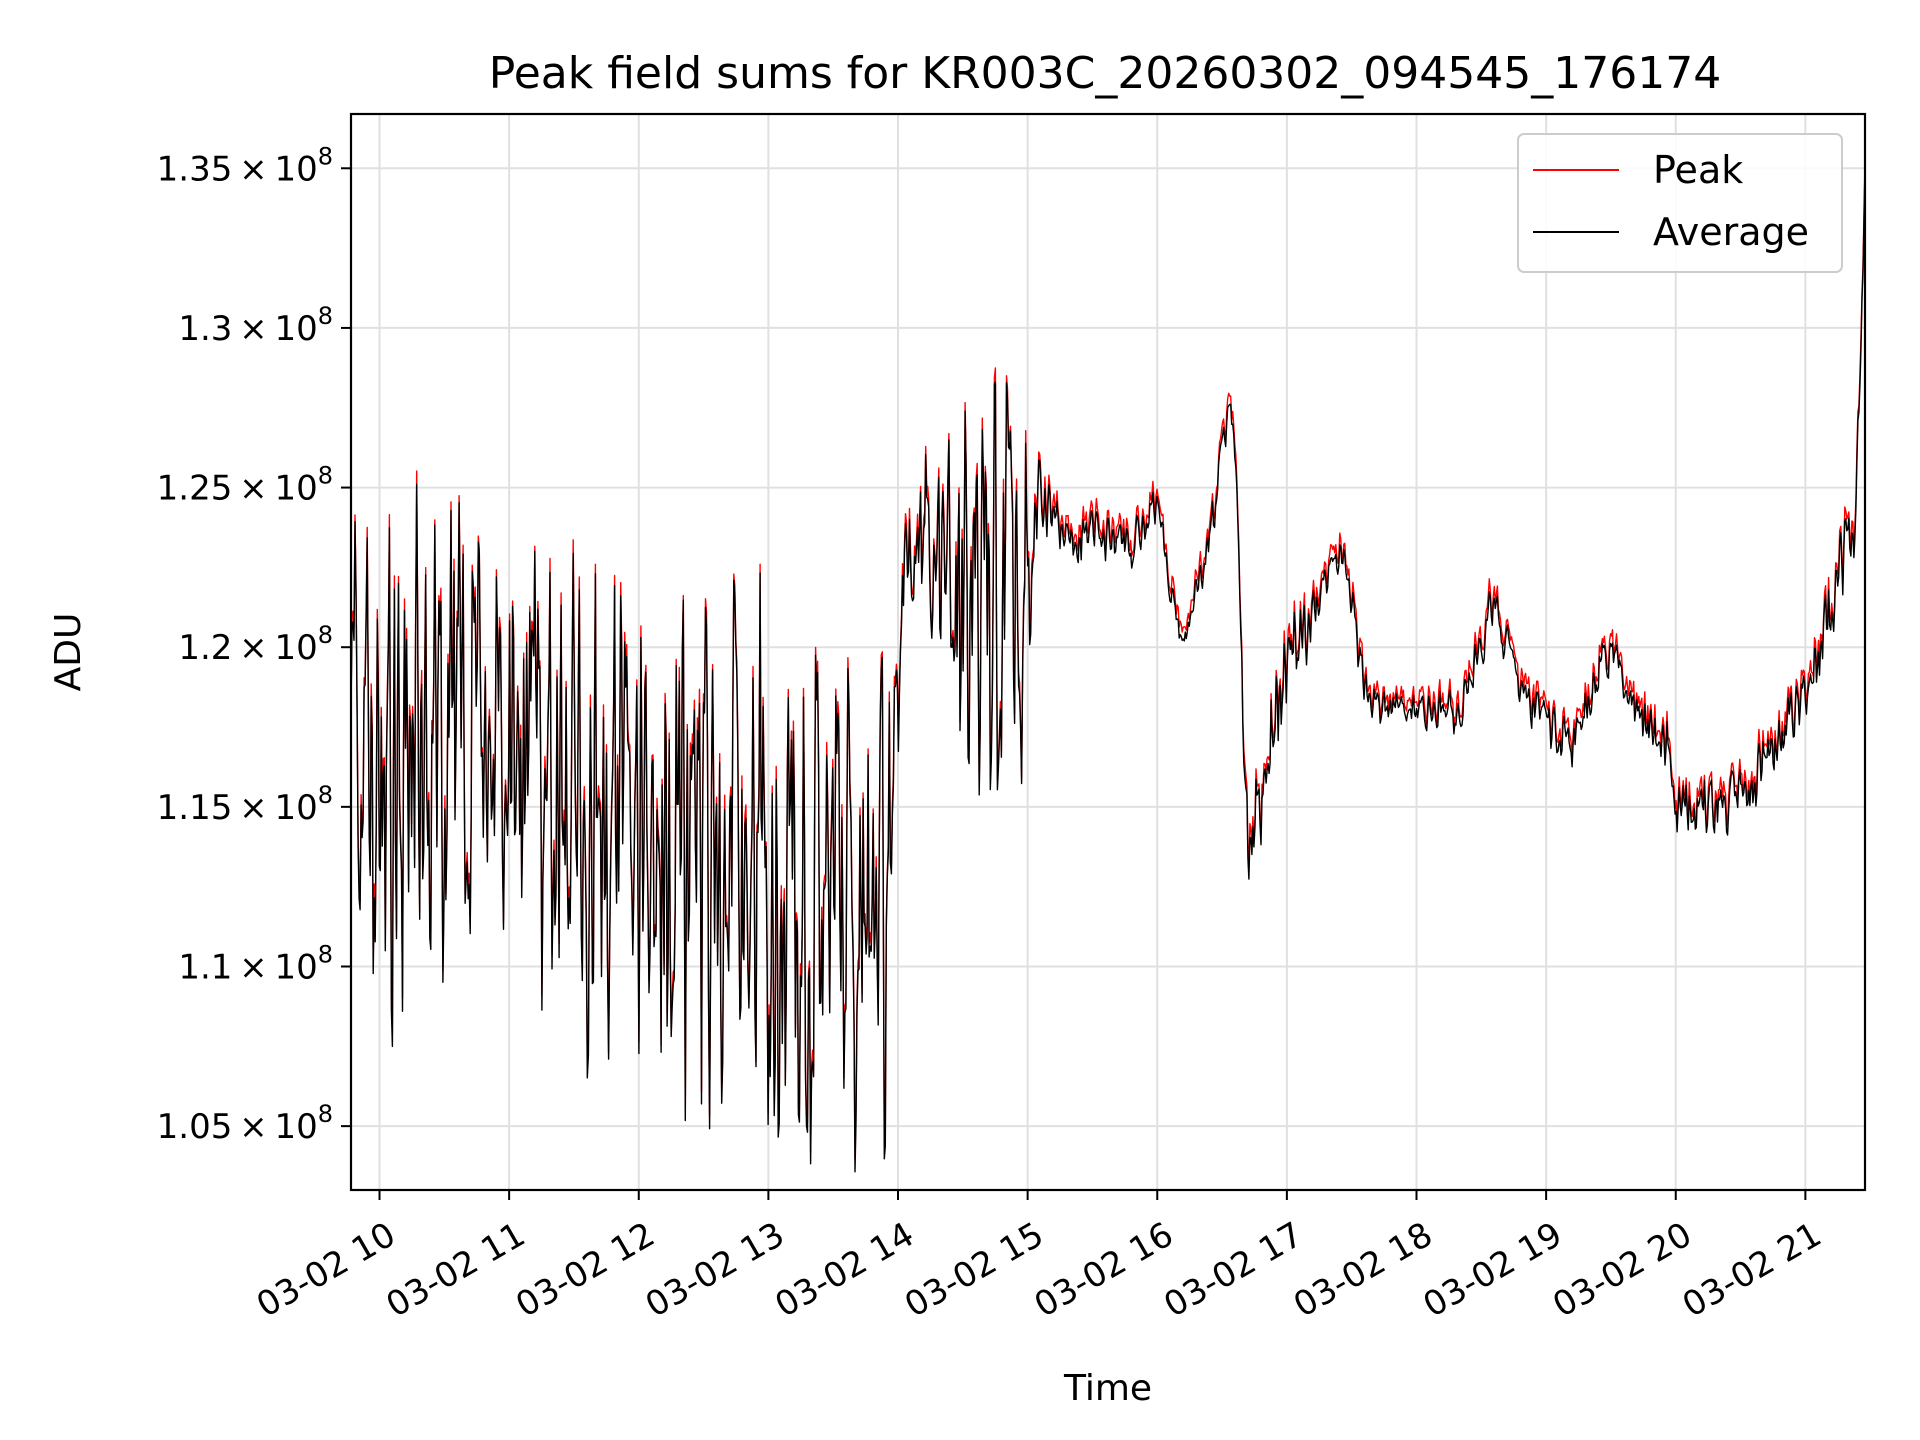 Image resolution: width=1920 pixels, height=1440 pixels. Describe the element at coordinates (1731, 232) in the screenshot. I see `legend-label-average: Average` at that location.